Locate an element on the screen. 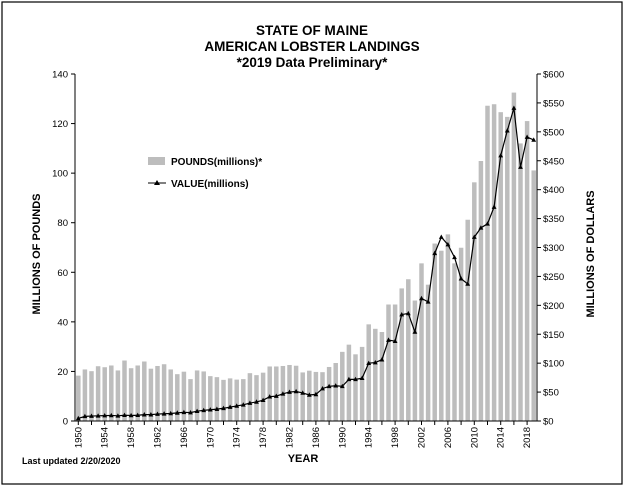 This screenshot has height=486, width=624. bar-pounds-2016 is located at coordinates (514, 256).